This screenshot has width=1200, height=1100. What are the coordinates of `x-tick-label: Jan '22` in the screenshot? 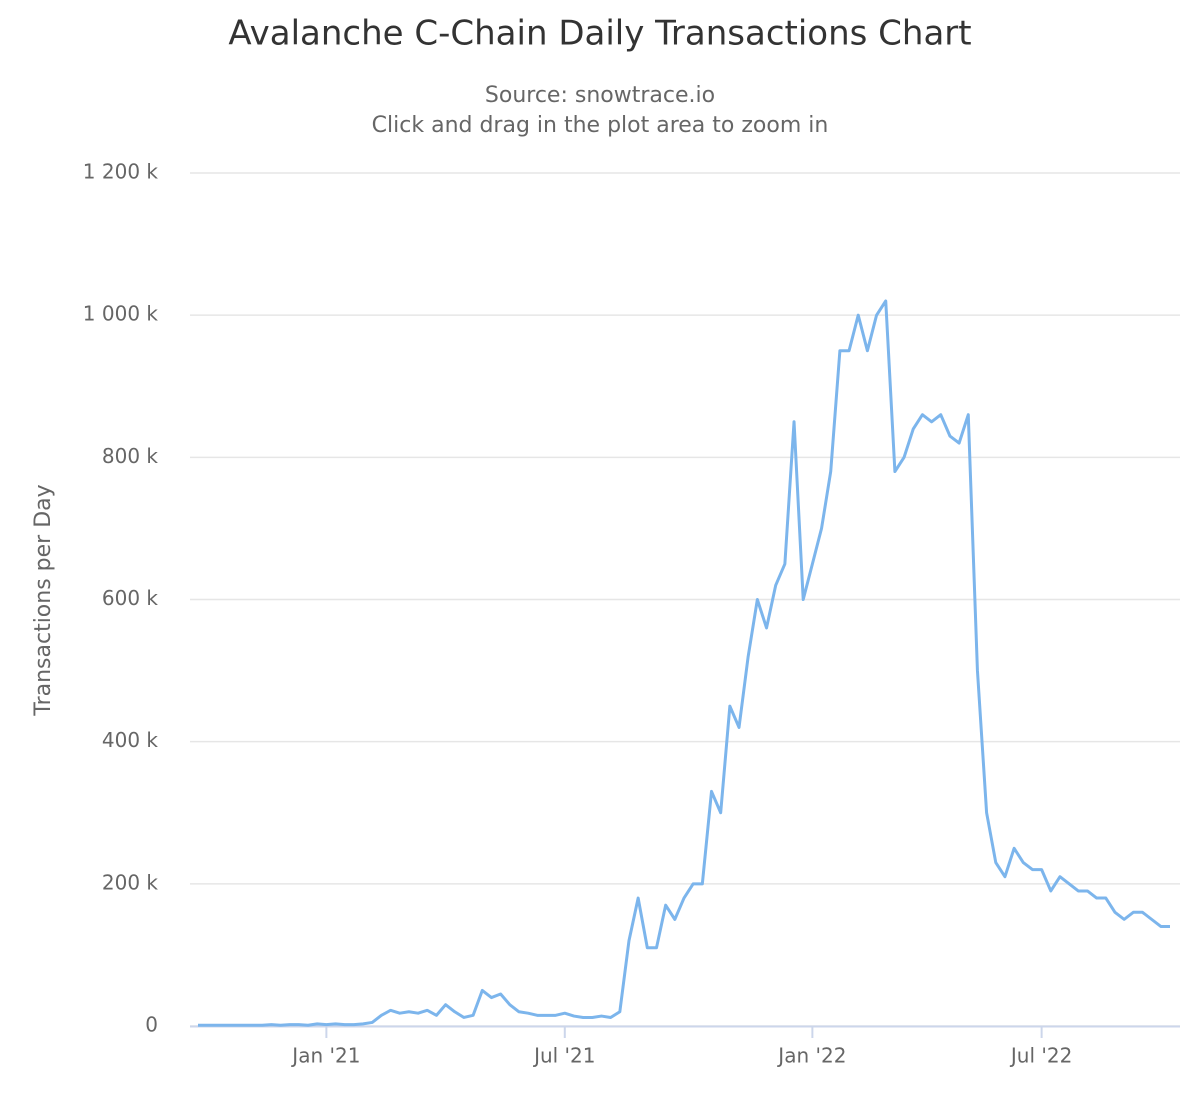 It's located at (811, 1056).